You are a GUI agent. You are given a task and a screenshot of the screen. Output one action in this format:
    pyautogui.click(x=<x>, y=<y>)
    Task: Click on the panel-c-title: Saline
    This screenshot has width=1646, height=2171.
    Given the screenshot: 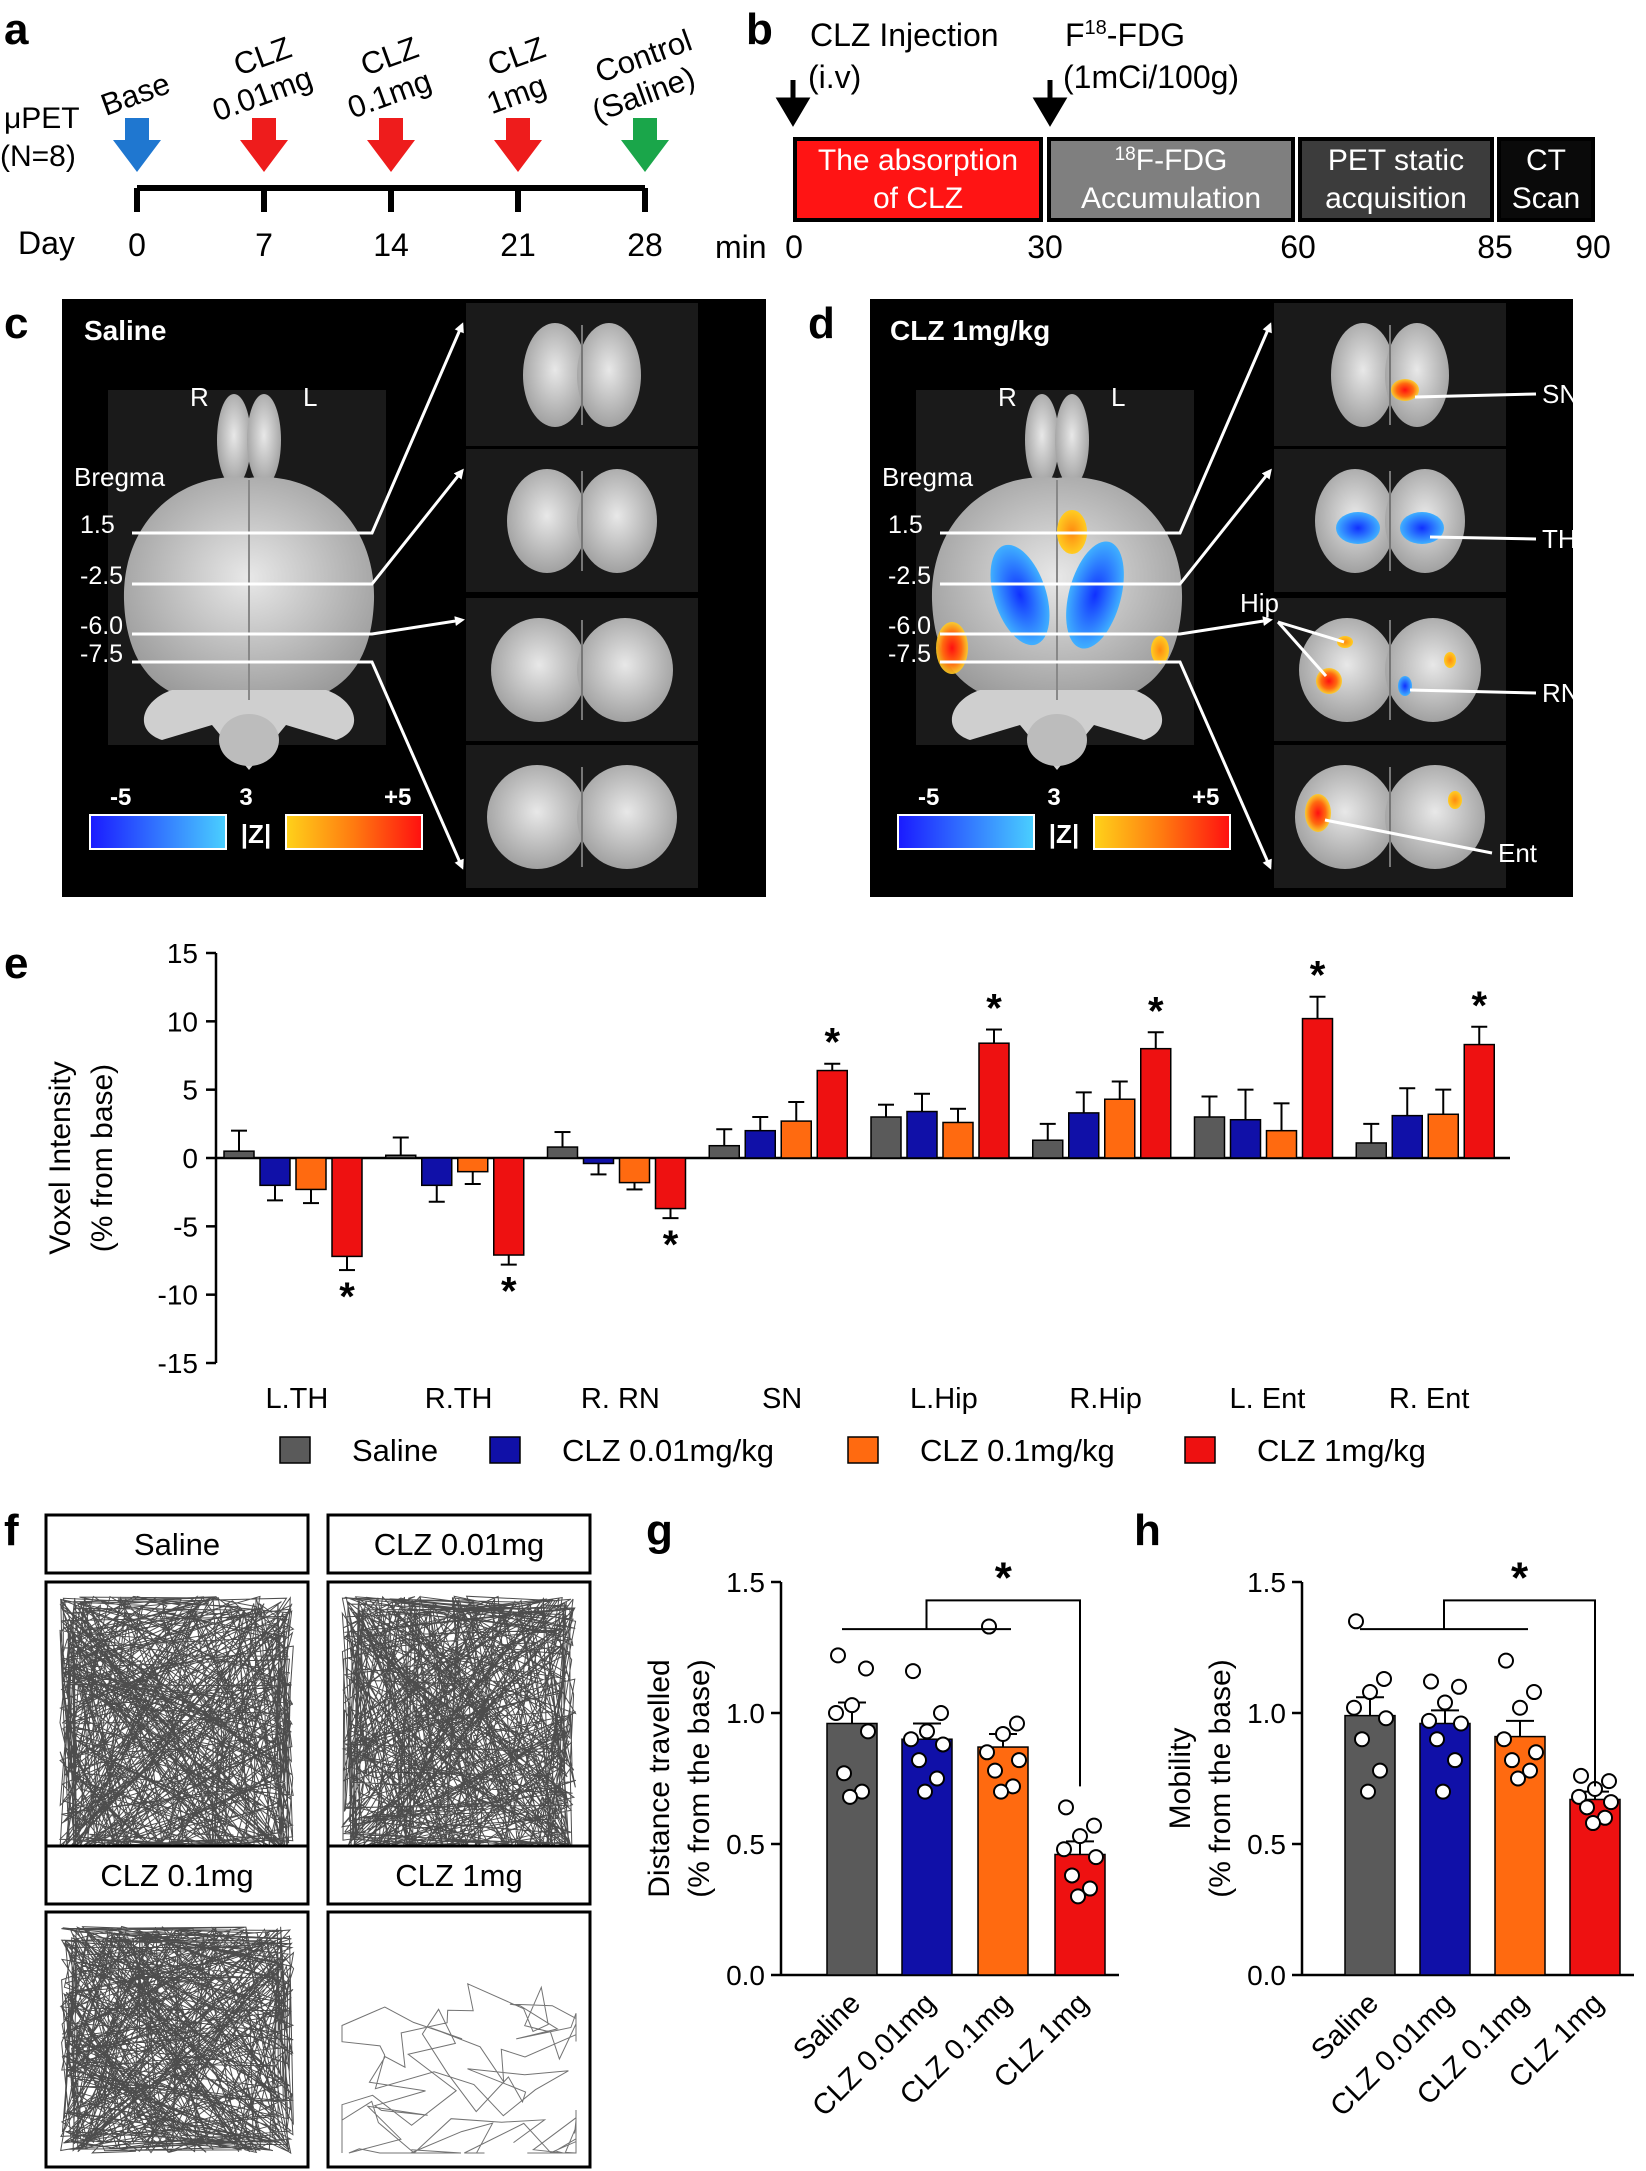 What is the action you would take?
    pyautogui.click(x=125, y=330)
    